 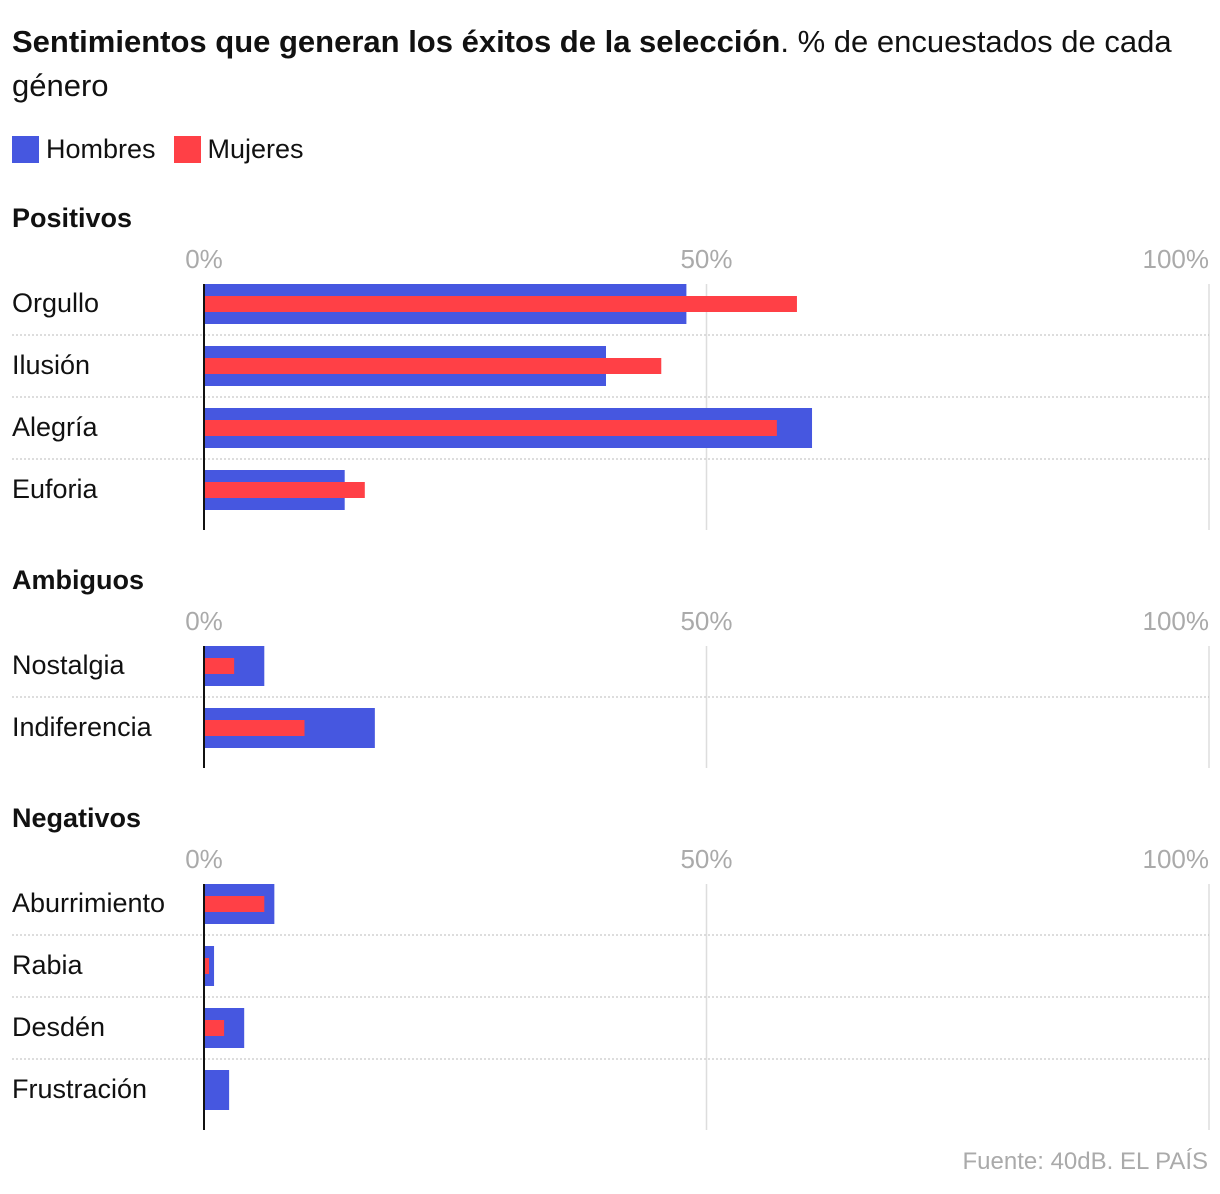 I want to click on tick-label-positivos-0: 0%, so click(x=204, y=259).